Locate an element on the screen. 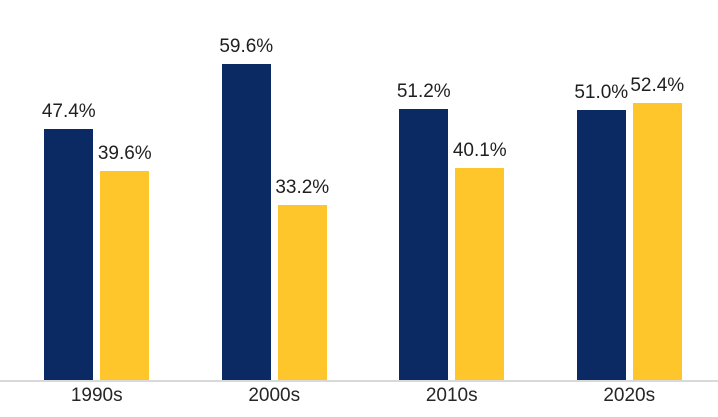 The width and height of the screenshot is (718, 417). bar-value-label: 40.1% is located at coordinates (479, 150).